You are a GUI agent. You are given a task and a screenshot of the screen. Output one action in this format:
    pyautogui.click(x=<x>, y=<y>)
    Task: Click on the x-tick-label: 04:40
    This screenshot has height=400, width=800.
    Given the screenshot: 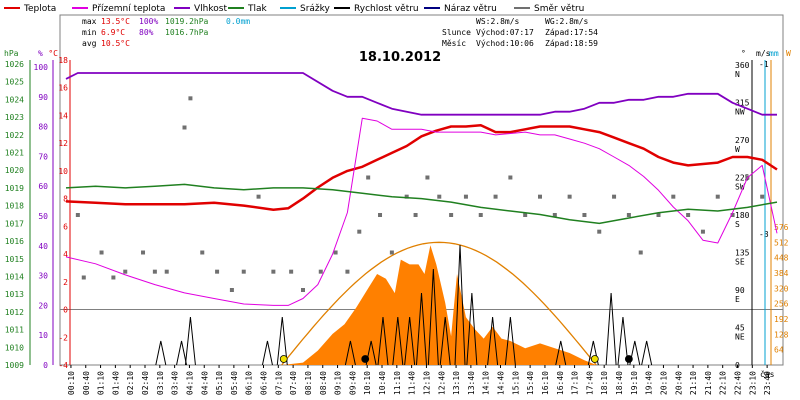 What is the action you would take?
    pyautogui.click(x=204, y=383)
    